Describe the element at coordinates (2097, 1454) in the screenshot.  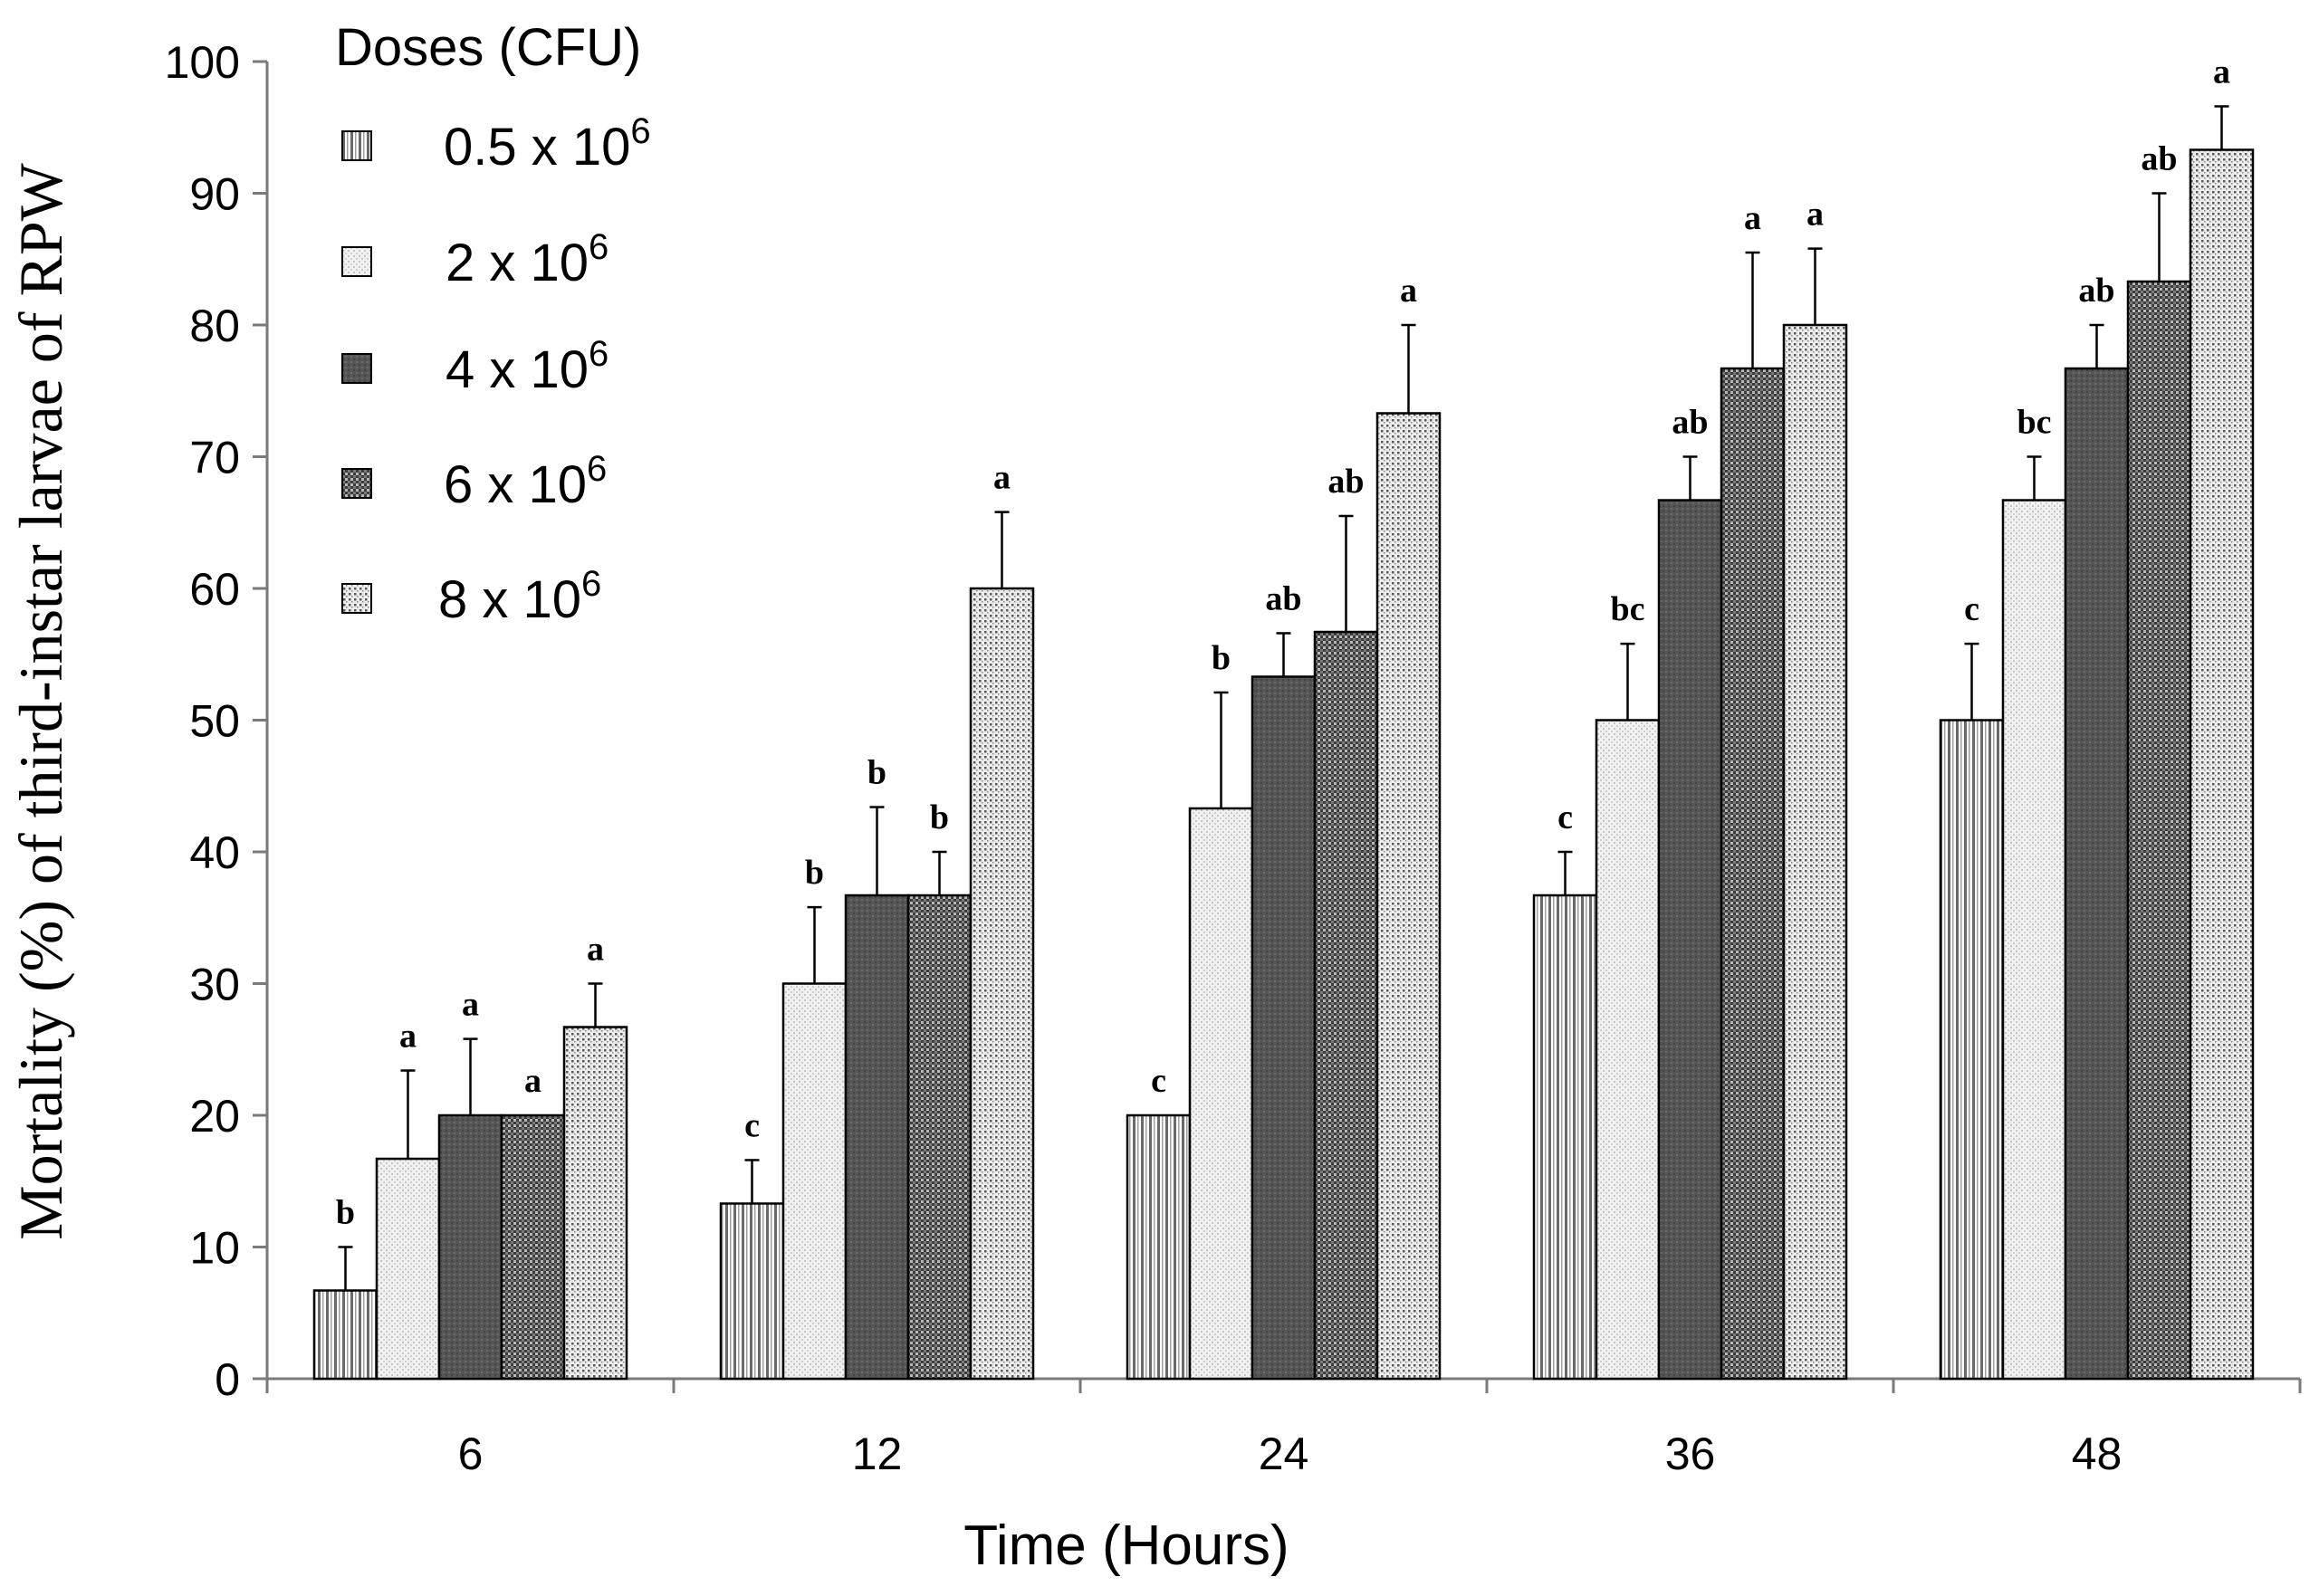
I see `x-tick-label: 48` at that location.